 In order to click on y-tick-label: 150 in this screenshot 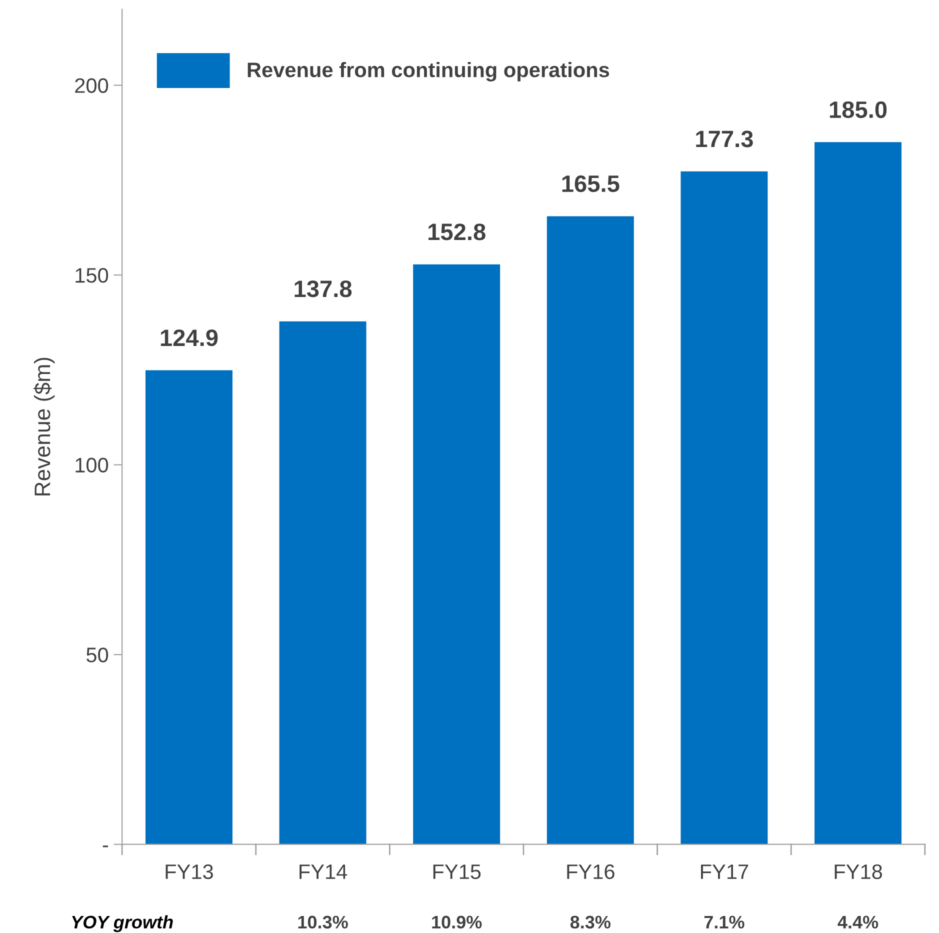, I will do `click(92, 275)`.